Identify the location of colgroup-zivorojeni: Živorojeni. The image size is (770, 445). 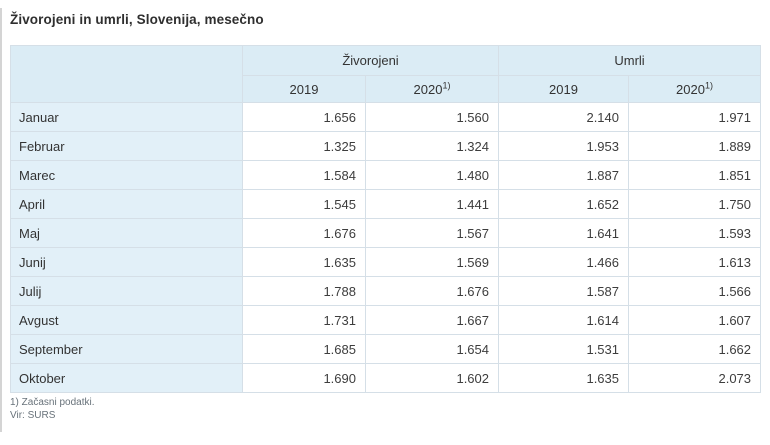
(370, 60).